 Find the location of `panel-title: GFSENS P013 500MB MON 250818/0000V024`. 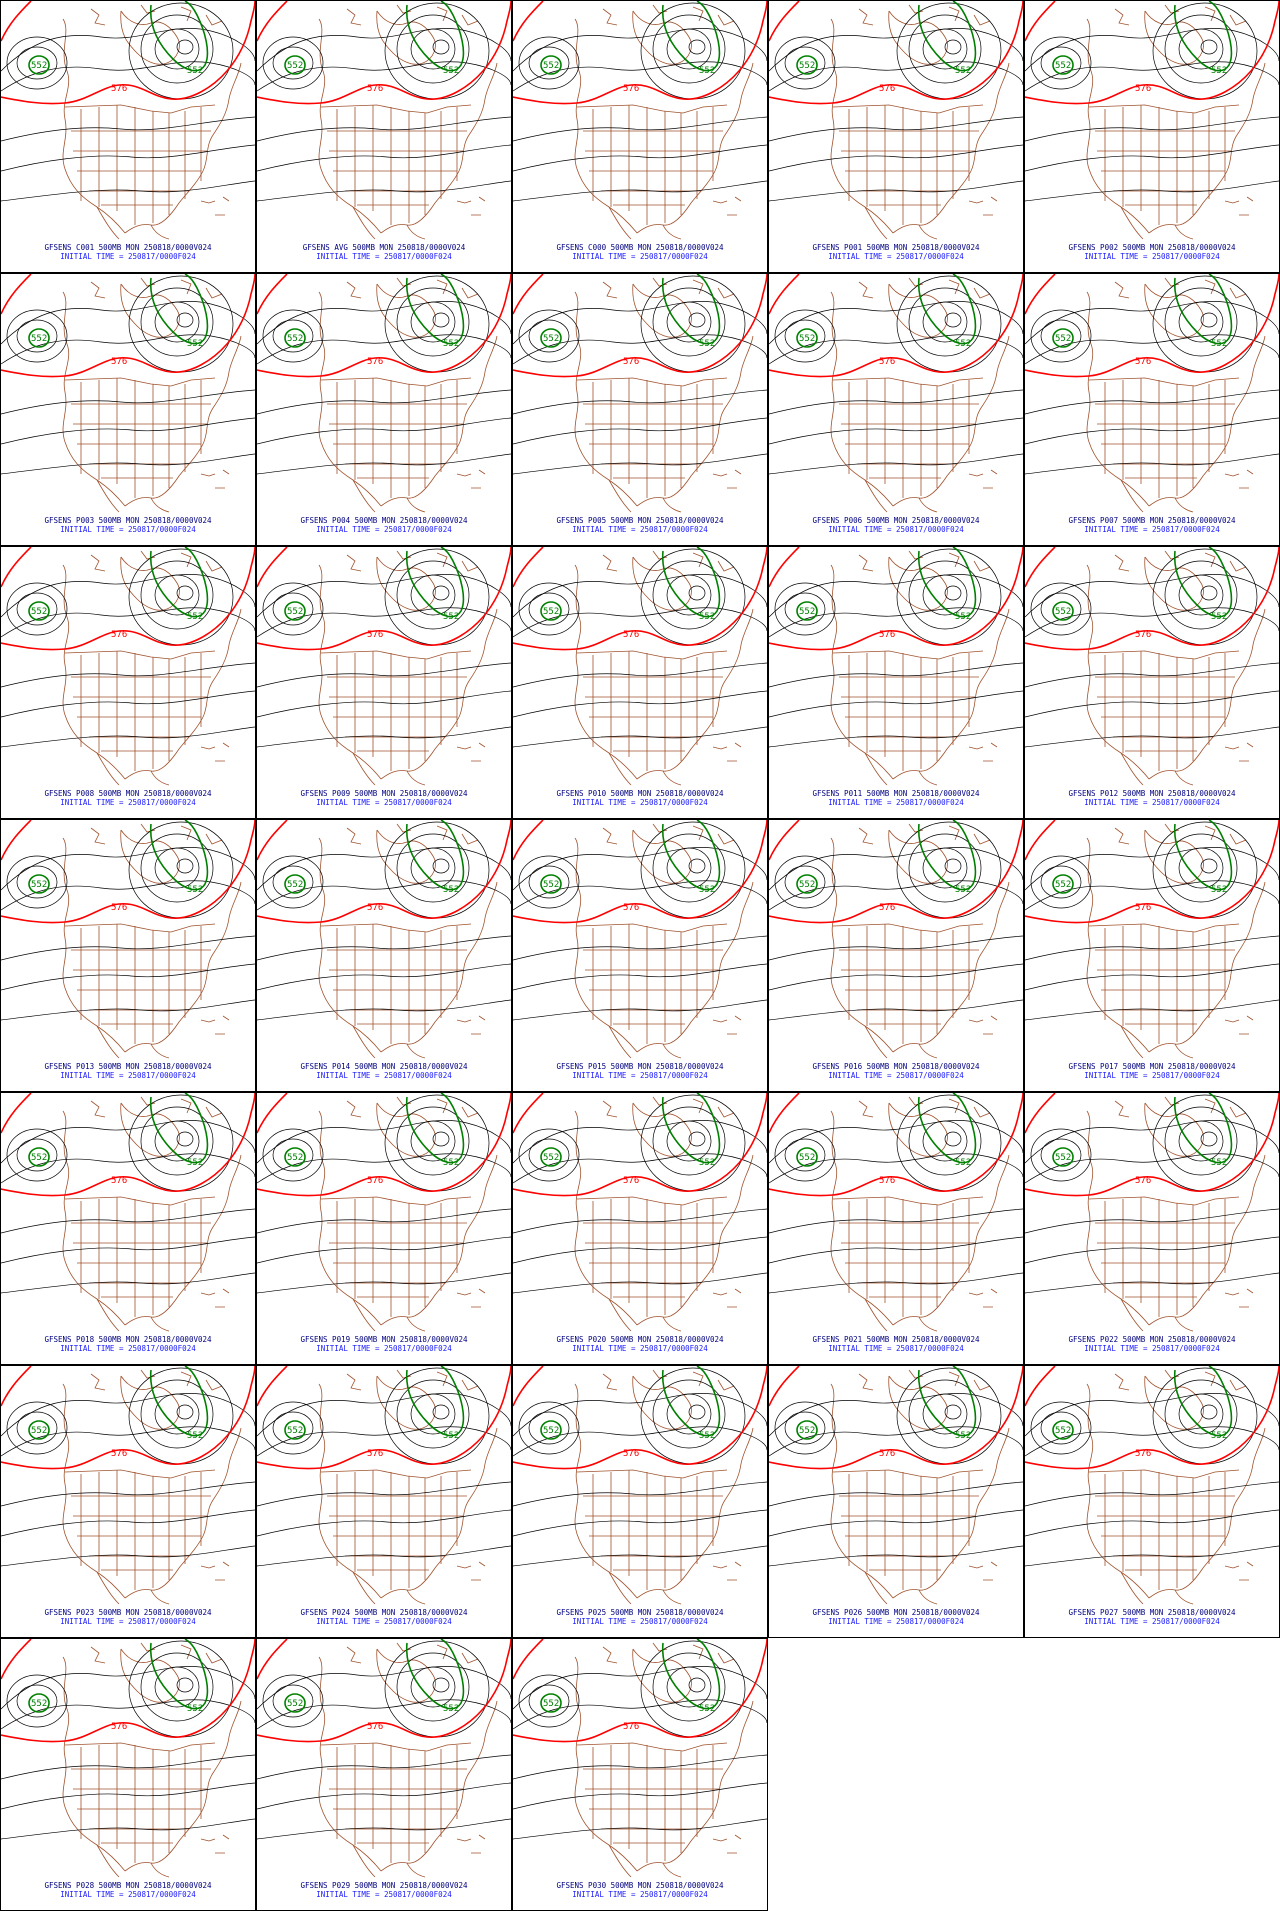

panel-title: GFSENS P013 500MB MON 250818/0000V024 is located at coordinates (128, 1066).